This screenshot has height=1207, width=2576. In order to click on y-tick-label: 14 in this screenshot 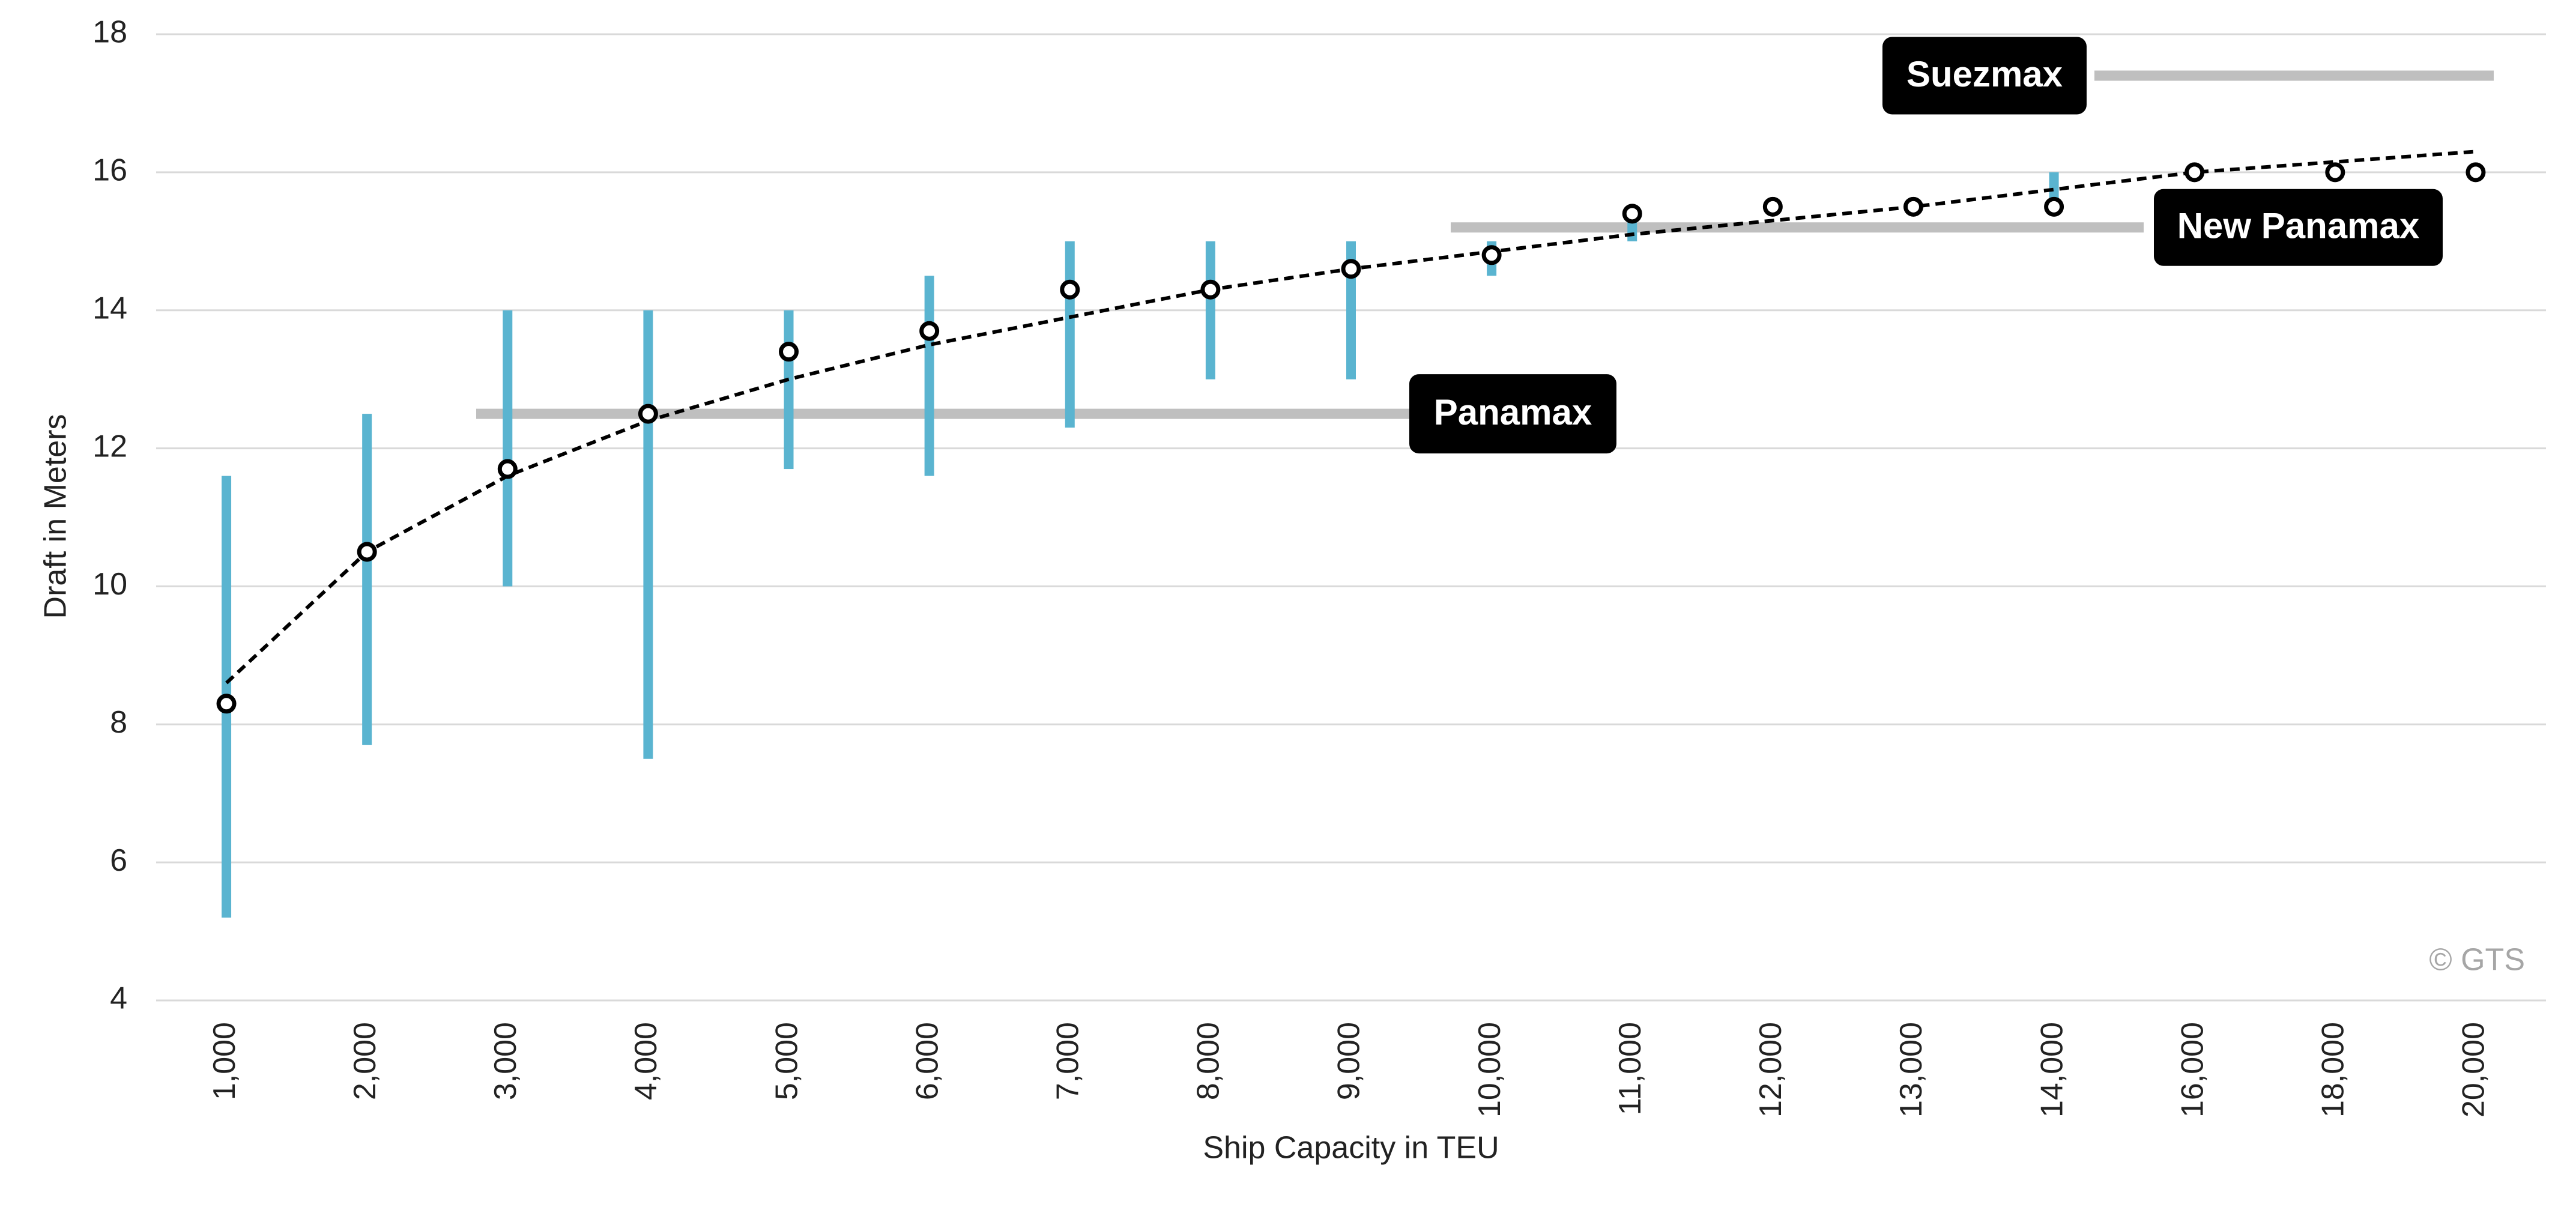, I will do `click(110, 308)`.